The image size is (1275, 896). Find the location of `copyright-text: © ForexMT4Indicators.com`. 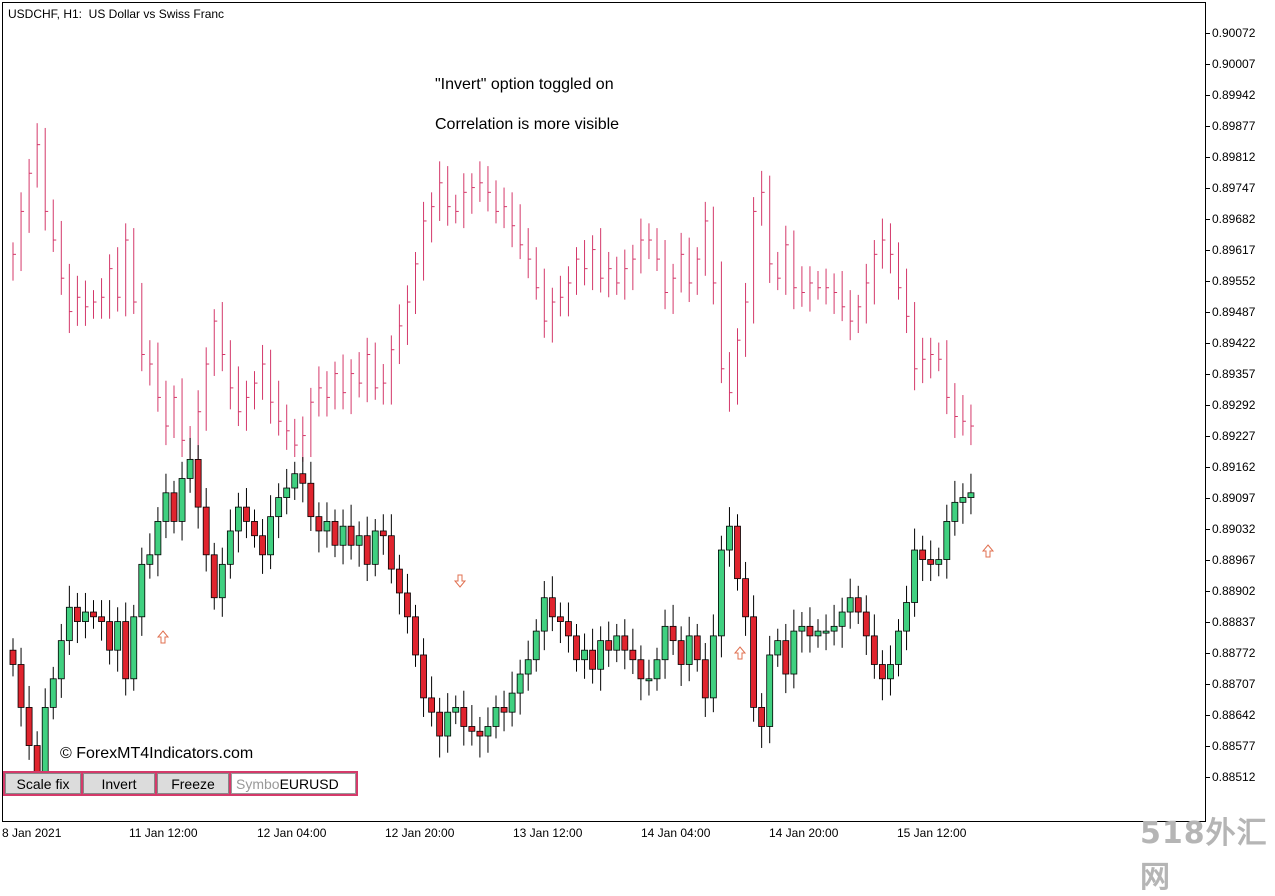

copyright-text: © ForexMT4Indicators.com is located at coordinates (157, 753).